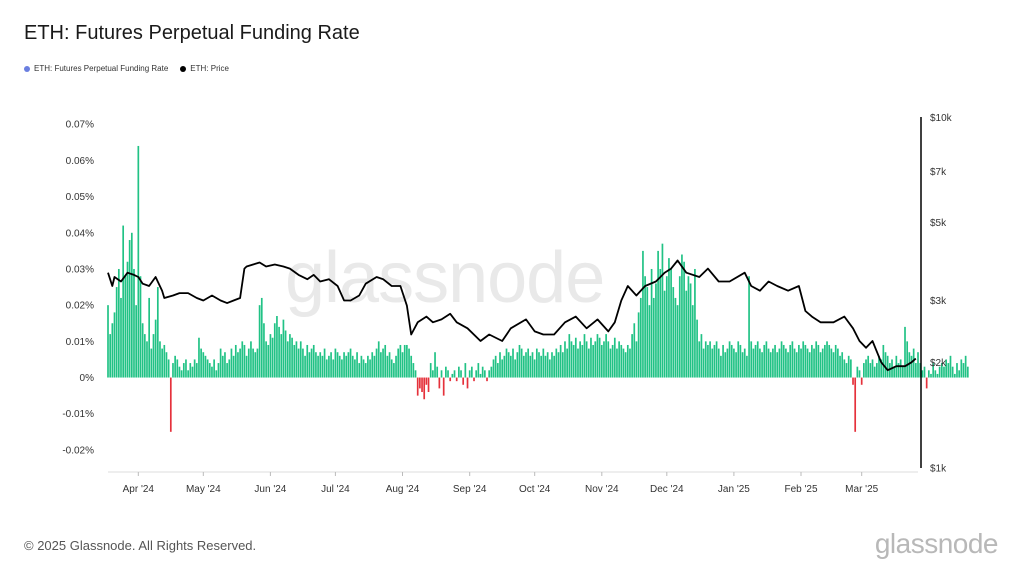 This screenshot has height=576, width=1024. Describe the element at coordinates (80, 342) in the screenshot. I see `left-tick-label: 0.01%` at that location.